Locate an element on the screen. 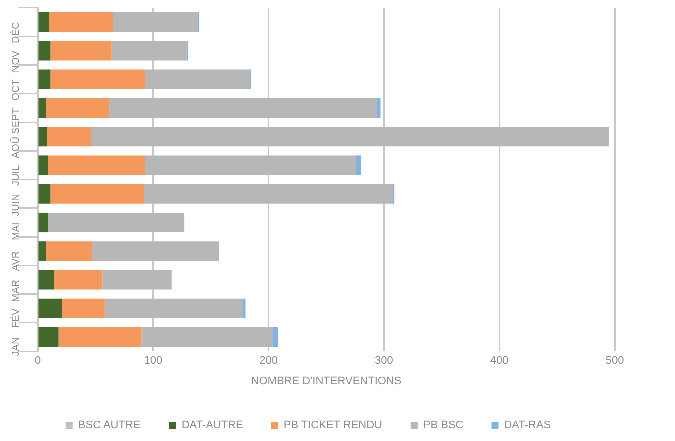  legend-label: BSC AUTRE is located at coordinates (109, 426).